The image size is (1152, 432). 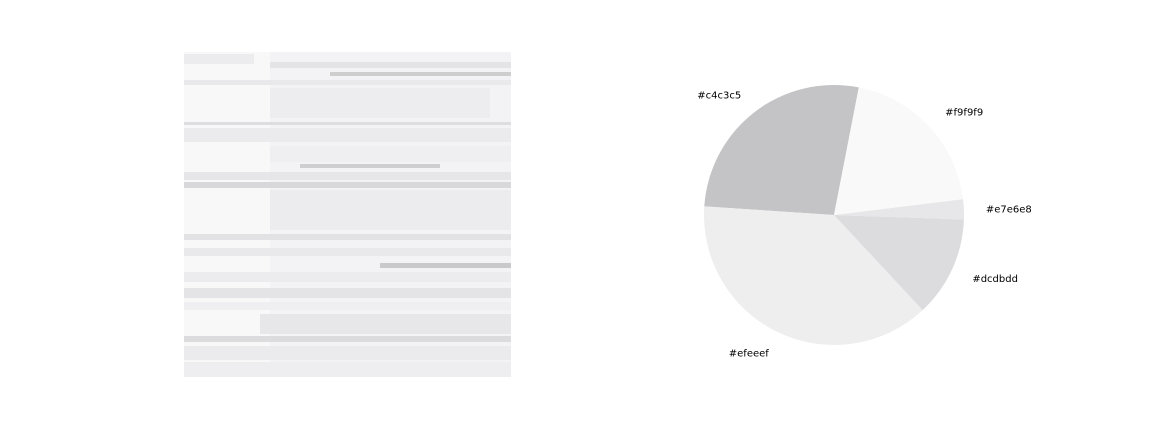 What do you see at coordinates (749, 353) in the screenshot?
I see `pie-slice-label-1: #efeeef` at bounding box center [749, 353].